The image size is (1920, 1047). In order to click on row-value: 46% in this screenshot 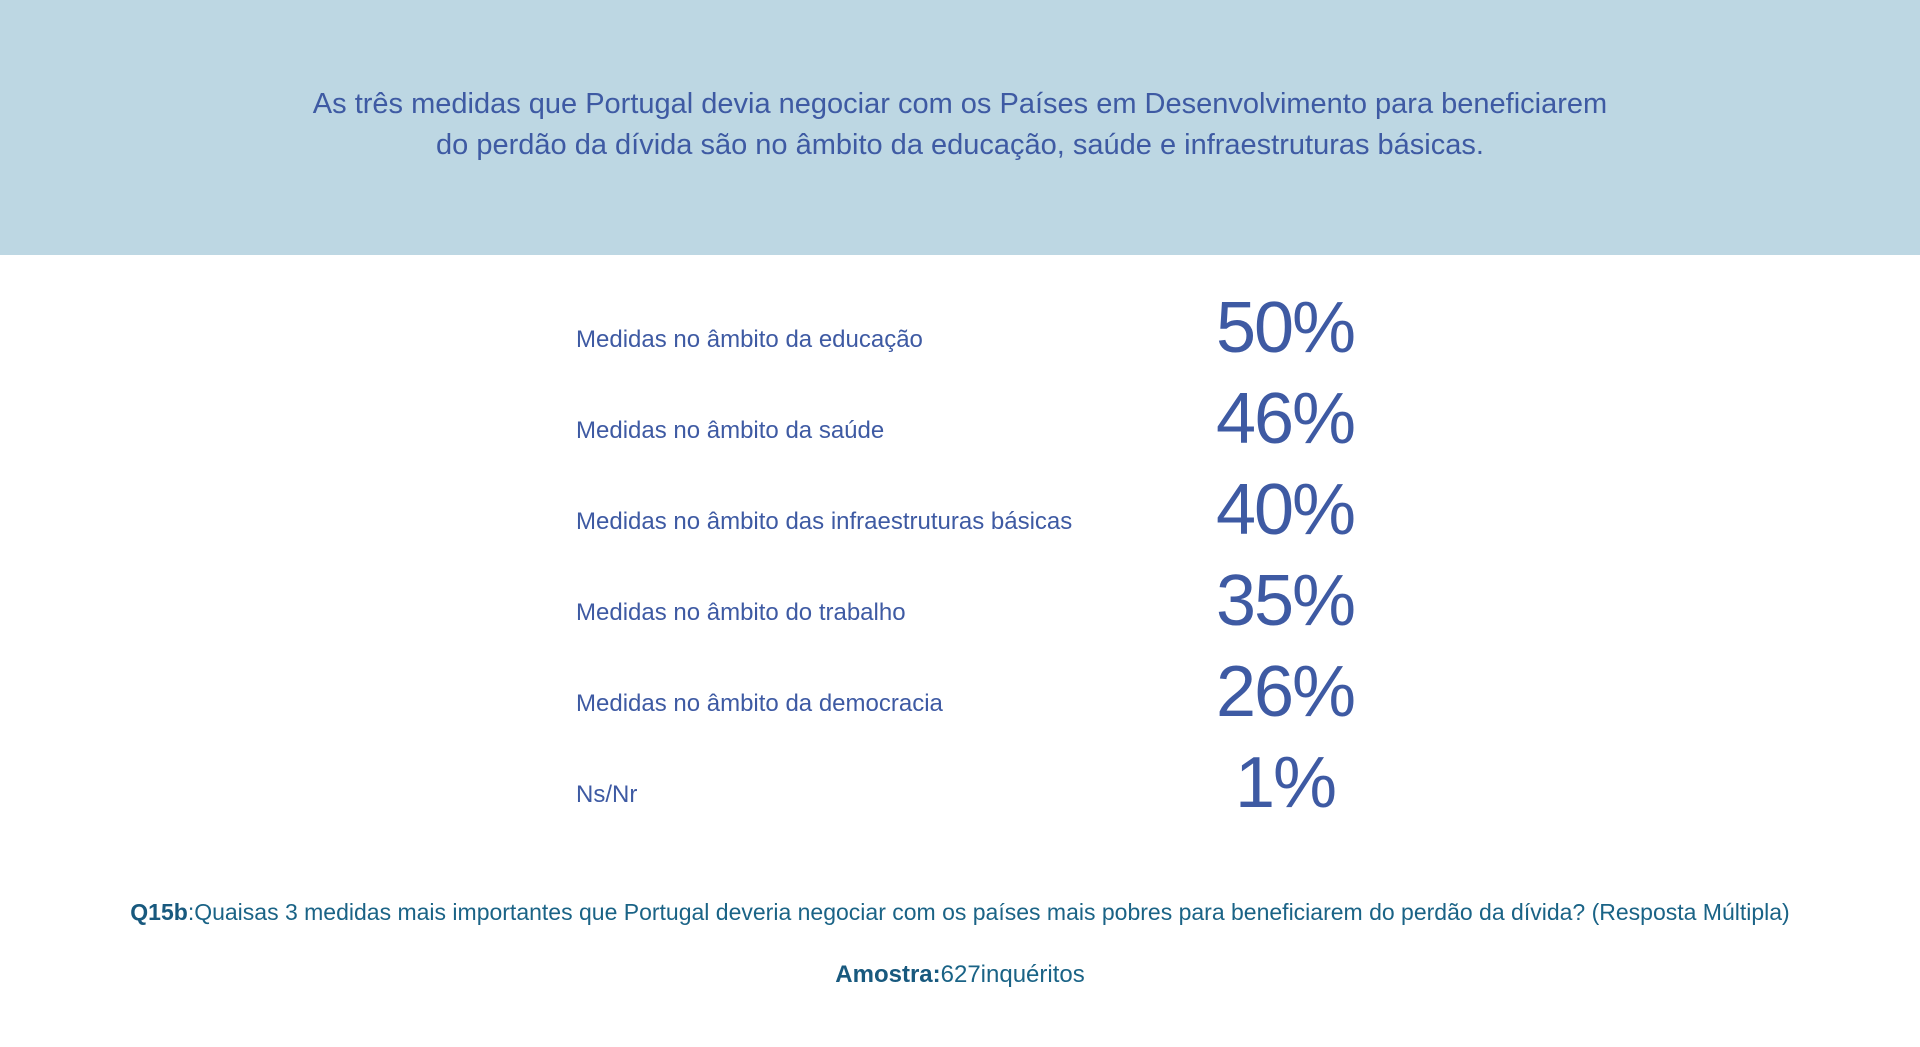, I will do `click(1285, 419)`.